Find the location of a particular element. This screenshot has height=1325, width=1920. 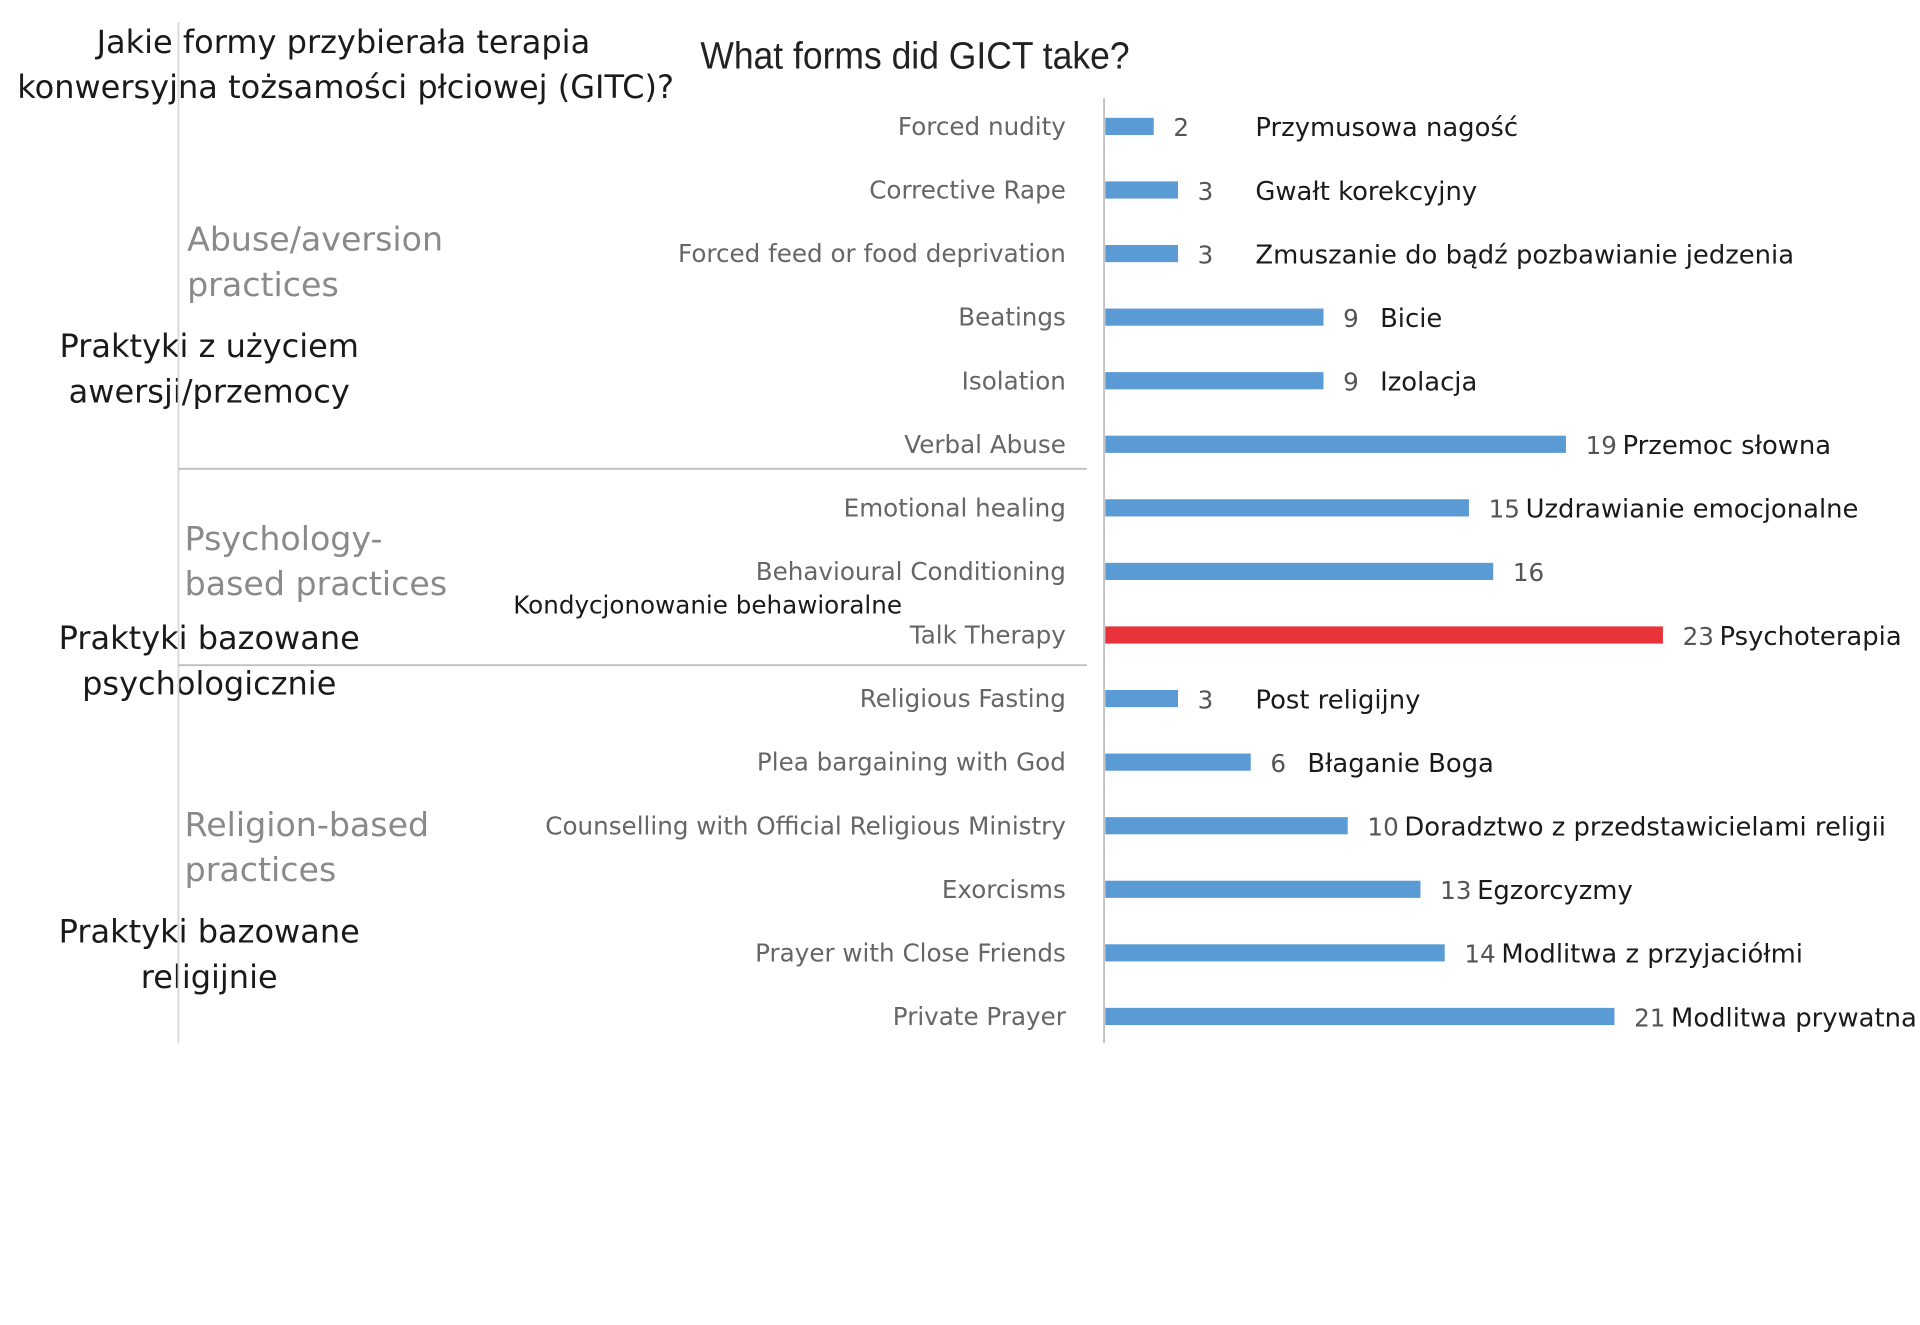

translation-label-prayer-with-close-friends: Modlitwa z przyjaciółmi is located at coordinates (1652, 955).